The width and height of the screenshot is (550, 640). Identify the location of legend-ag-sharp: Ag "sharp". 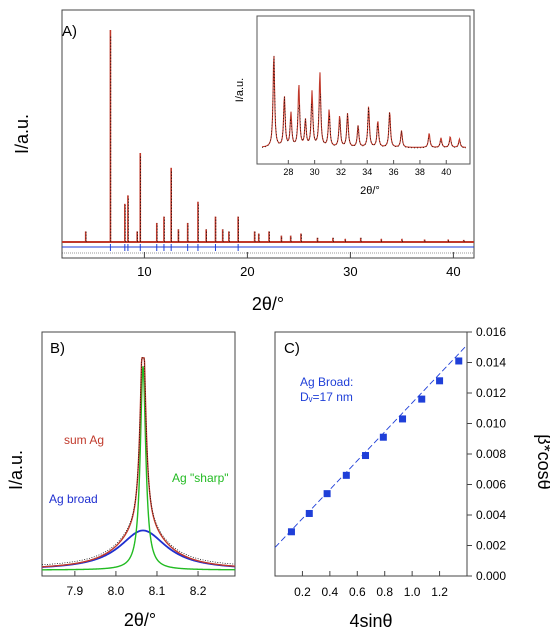
(200, 478).